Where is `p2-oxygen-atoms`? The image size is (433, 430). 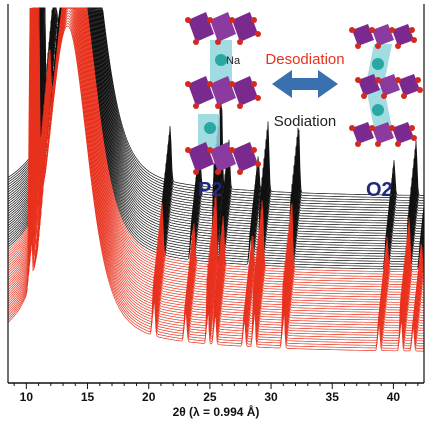
p2-oxygen-atoms is located at coordinates (223, 96).